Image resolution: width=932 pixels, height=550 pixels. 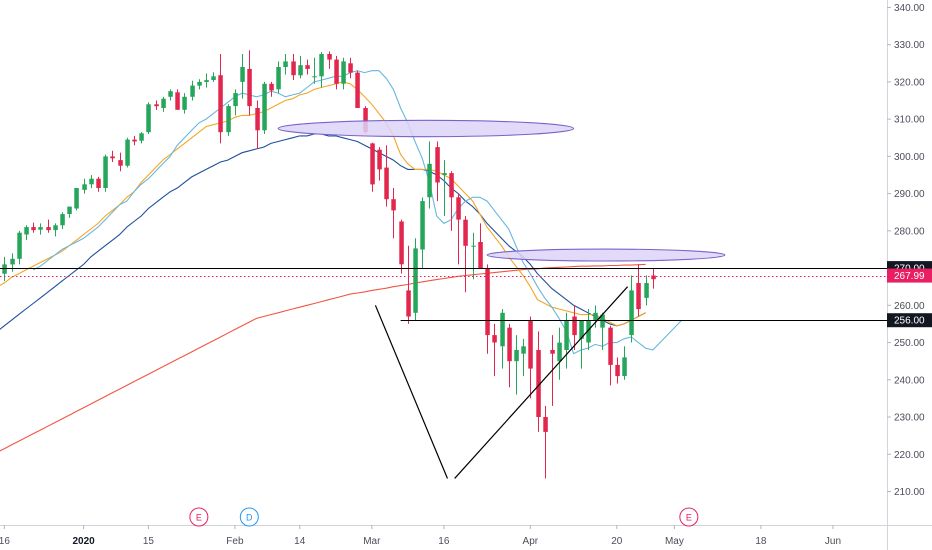 I want to click on time-tick-label: Mar, so click(x=372, y=541).